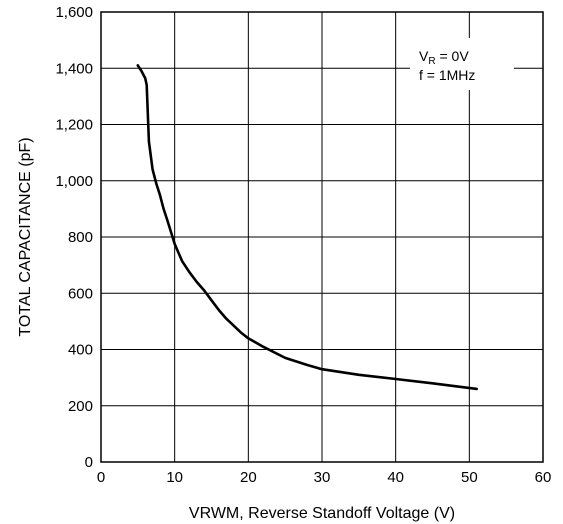 The image size is (563, 524). I want to click on y-tick-label: 600, so click(80, 293).